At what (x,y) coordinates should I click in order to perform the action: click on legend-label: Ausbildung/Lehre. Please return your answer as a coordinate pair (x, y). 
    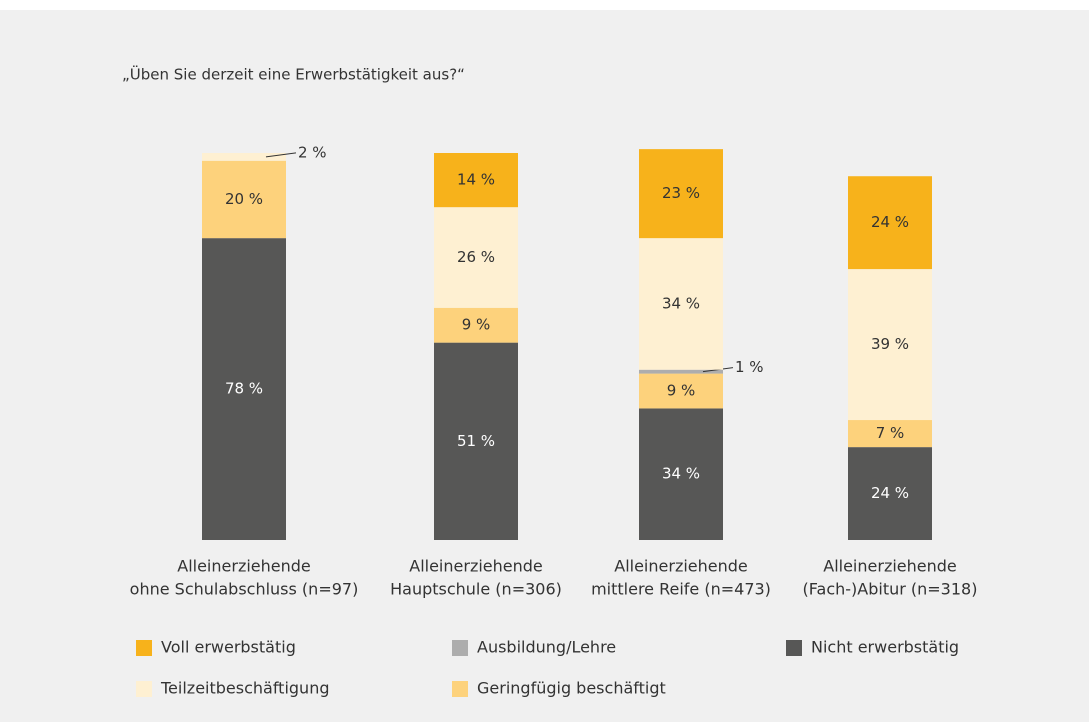
    Looking at the image, I should click on (546, 647).